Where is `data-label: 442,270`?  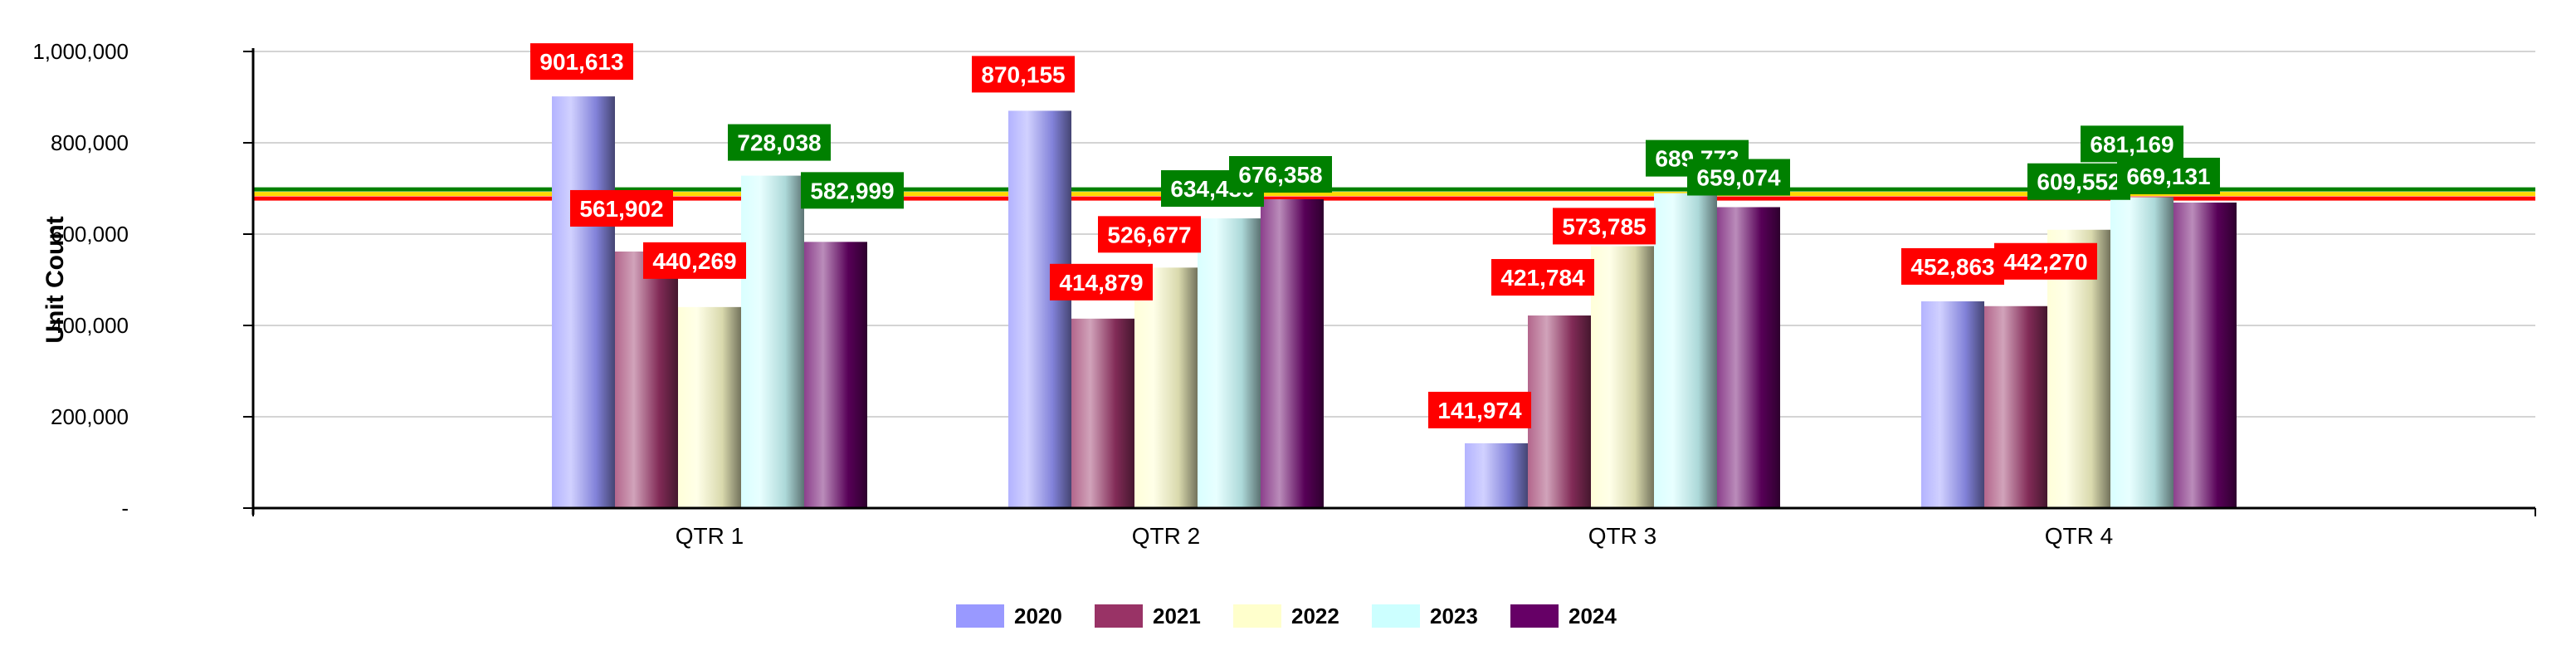
data-label: 442,270 is located at coordinates (2045, 262).